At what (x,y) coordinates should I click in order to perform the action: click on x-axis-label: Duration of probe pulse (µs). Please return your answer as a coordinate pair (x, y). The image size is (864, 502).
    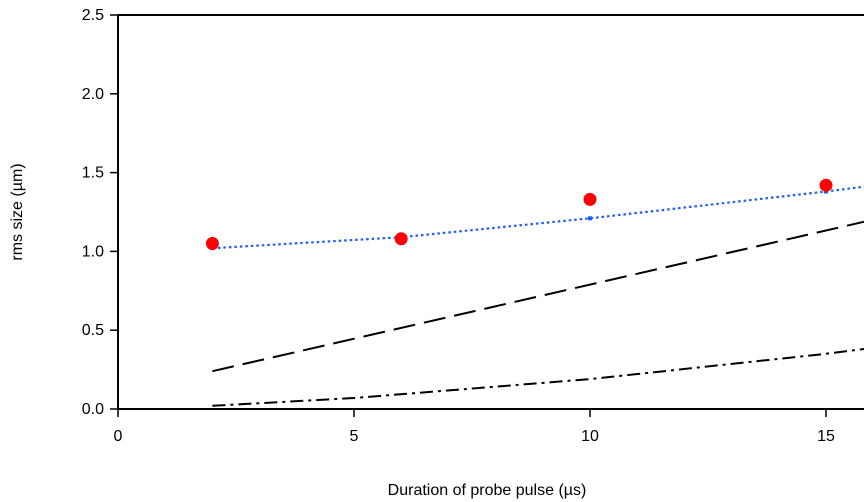
    Looking at the image, I should click on (487, 490).